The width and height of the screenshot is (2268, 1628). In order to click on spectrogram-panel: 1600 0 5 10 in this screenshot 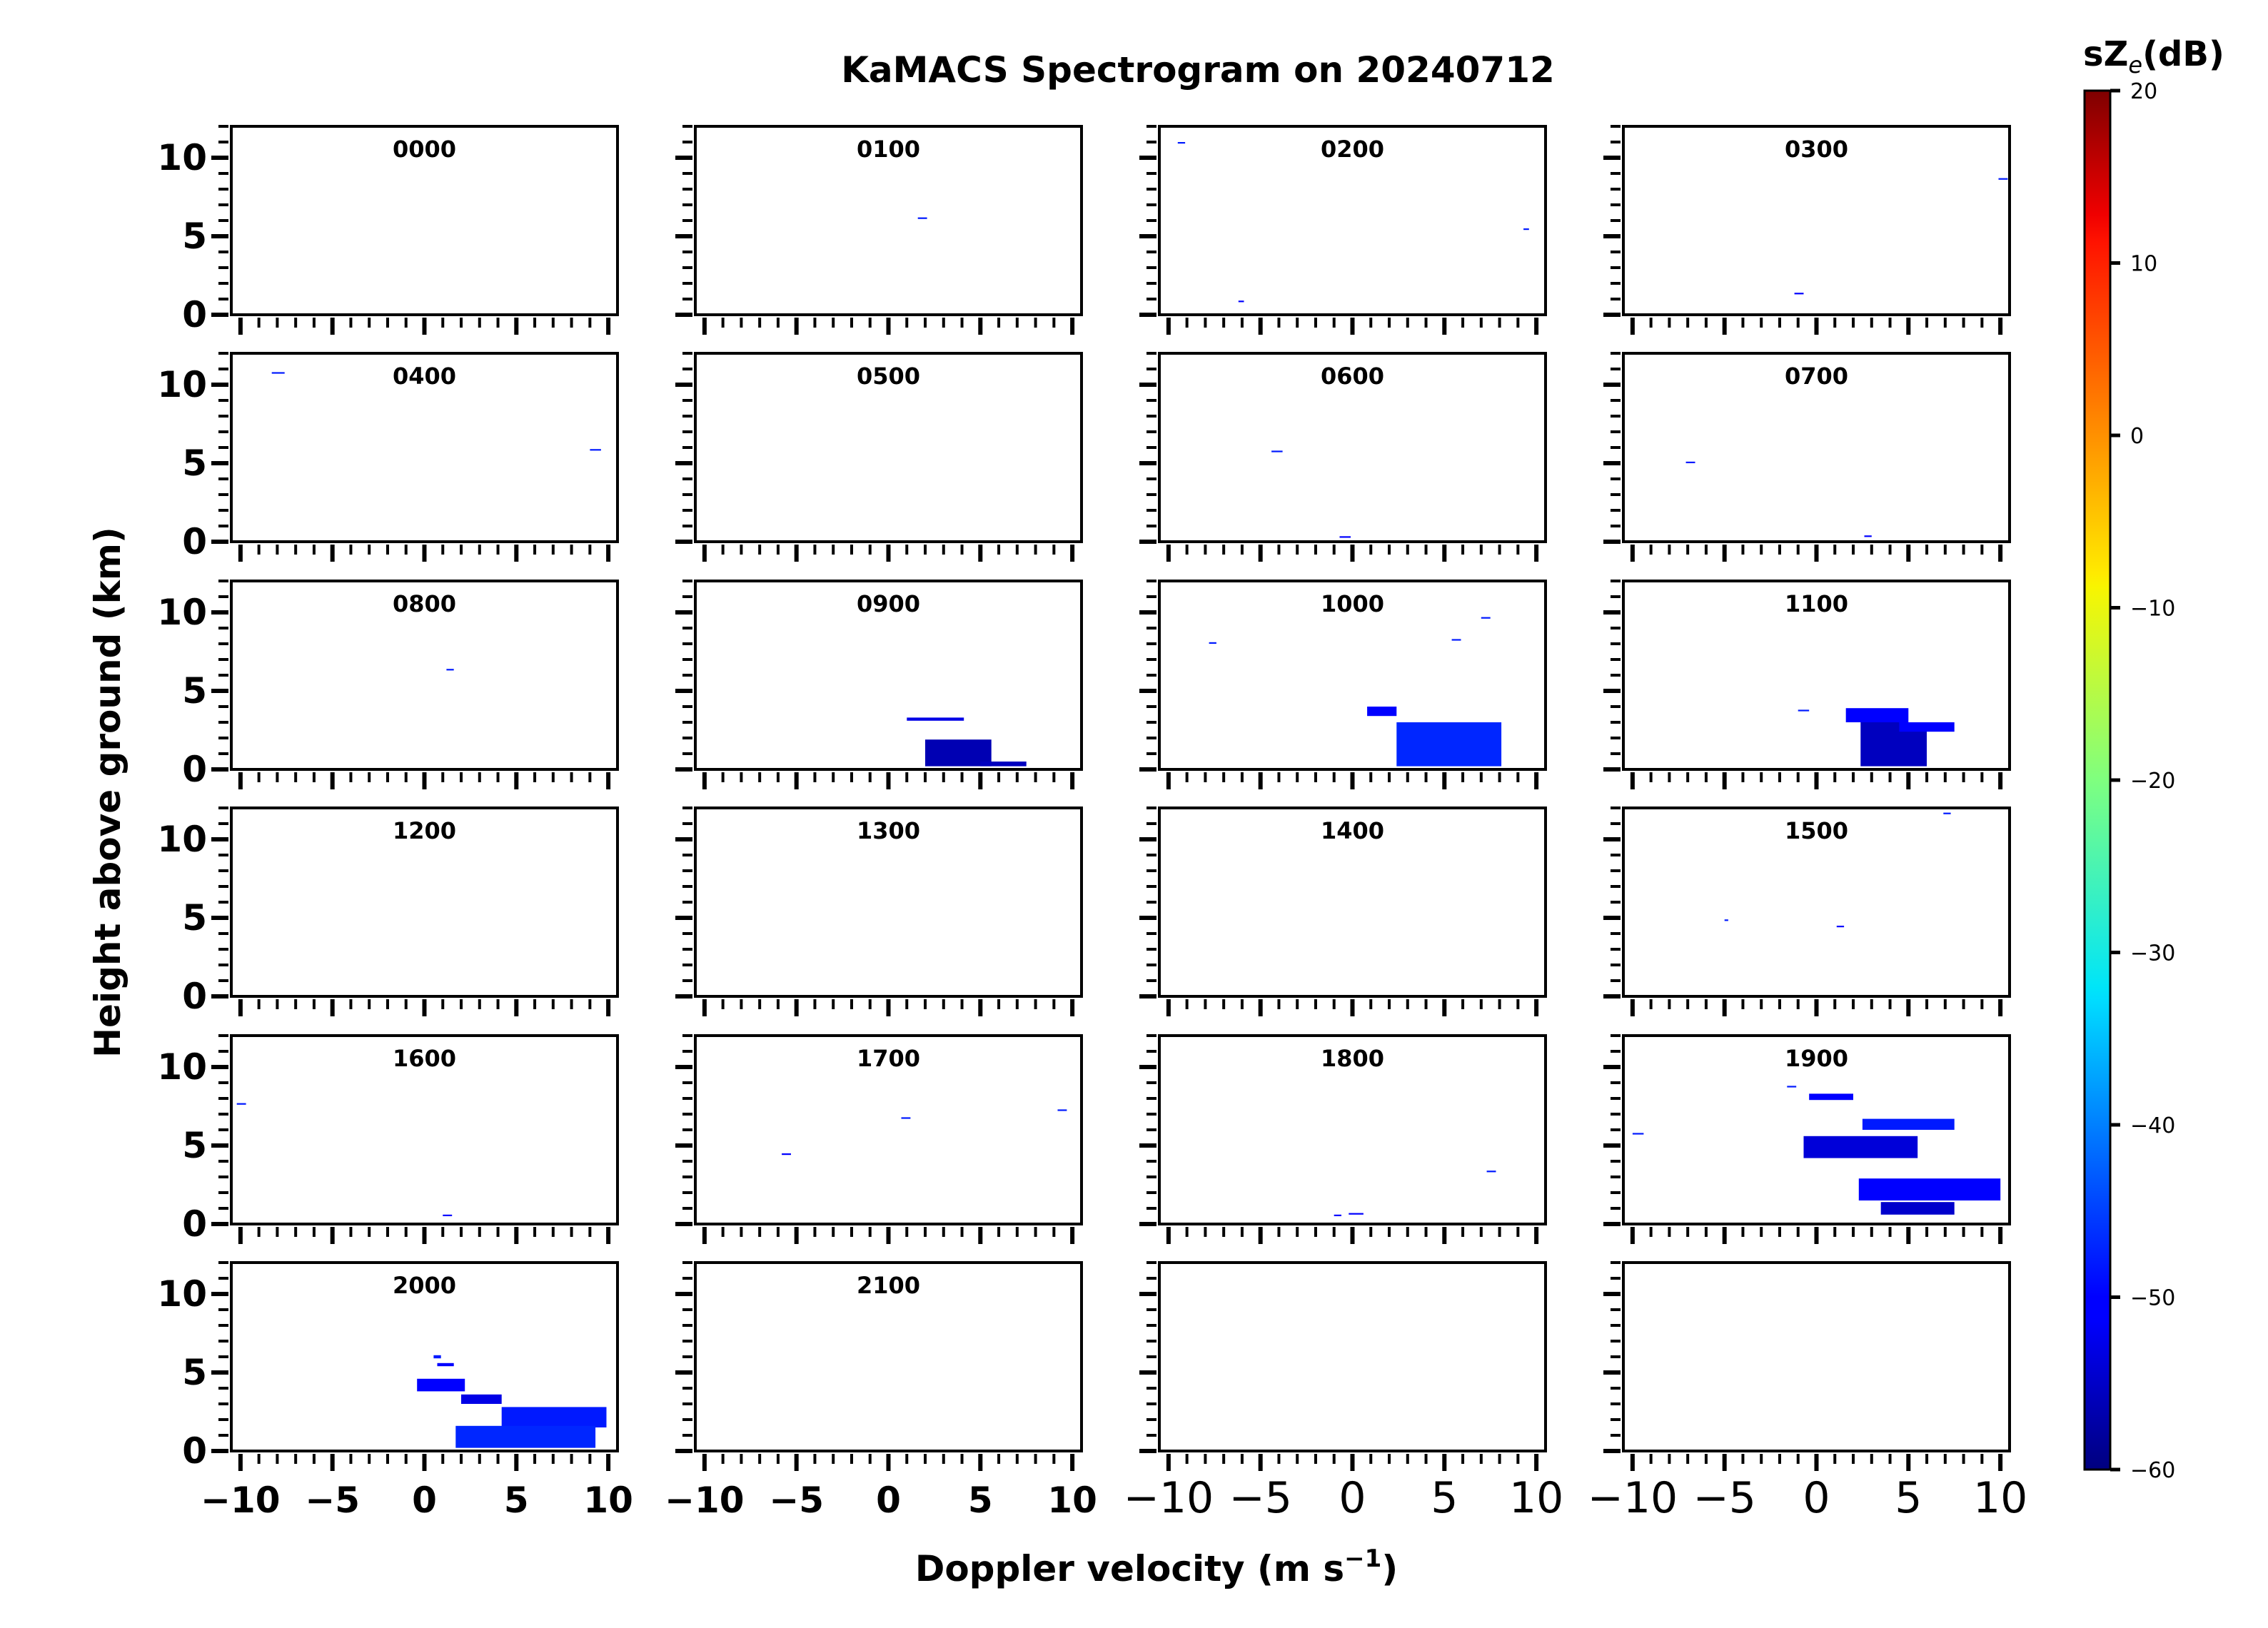, I will do `click(388, 1139)`.